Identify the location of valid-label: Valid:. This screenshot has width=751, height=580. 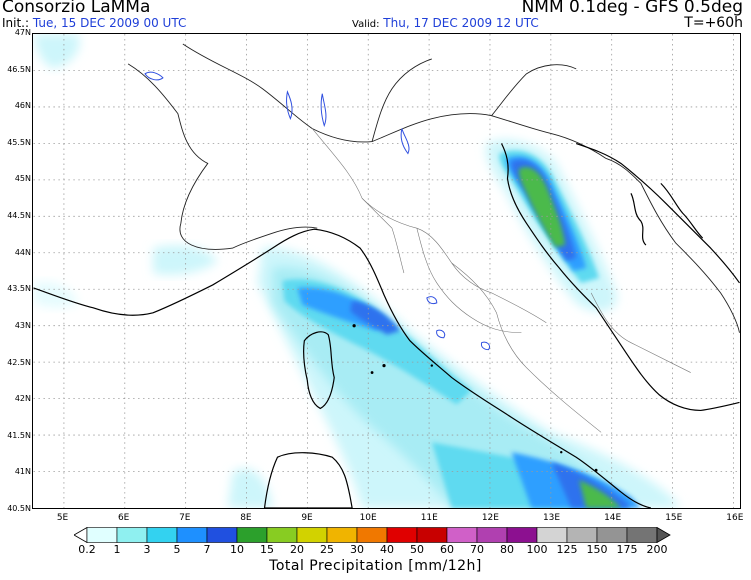
(366, 24).